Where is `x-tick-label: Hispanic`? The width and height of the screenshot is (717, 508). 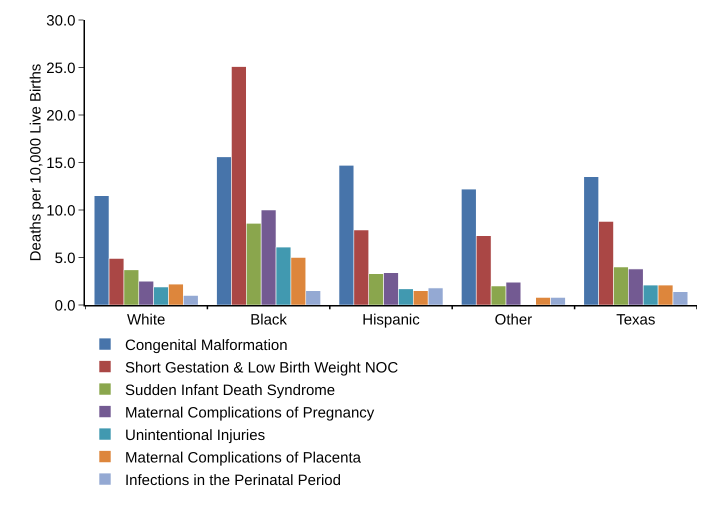
x-tick-label: Hispanic is located at coordinates (391, 320).